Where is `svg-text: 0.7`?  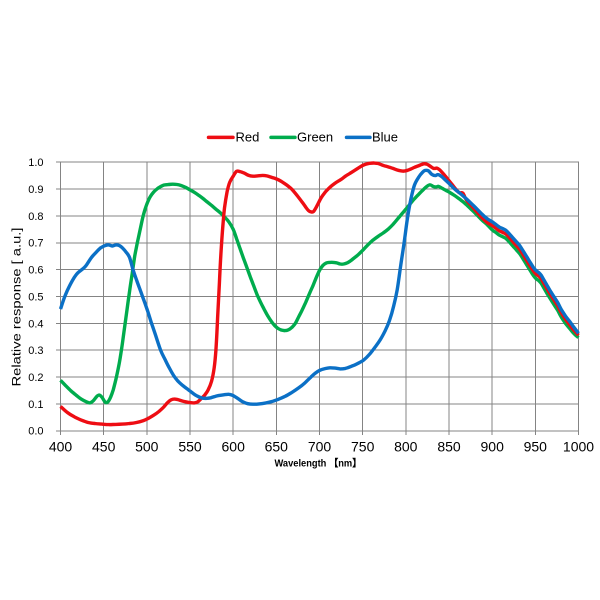 svg-text: 0.7 is located at coordinates (35, 244).